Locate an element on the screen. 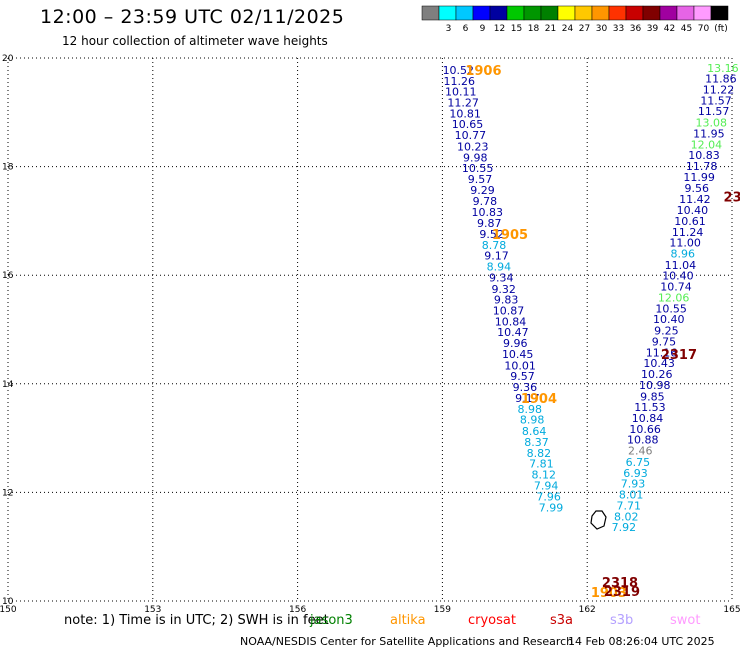 The height and width of the screenshot is (650, 740). wave-height-value: 10.87 is located at coordinates (509, 310).